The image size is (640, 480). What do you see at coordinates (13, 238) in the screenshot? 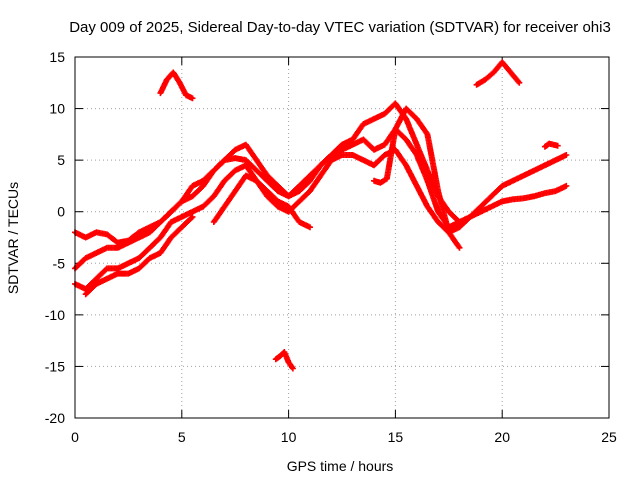
I see `y-axis-label: SDTVAR / TECUs` at bounding box center [13, 238].